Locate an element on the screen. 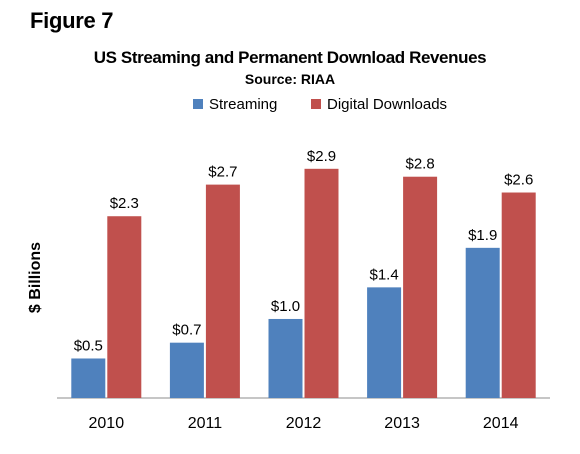 This screenshot has width=580, height=454. streaming-data-label-2010: $0.5 is located at coordinates (88, 345).